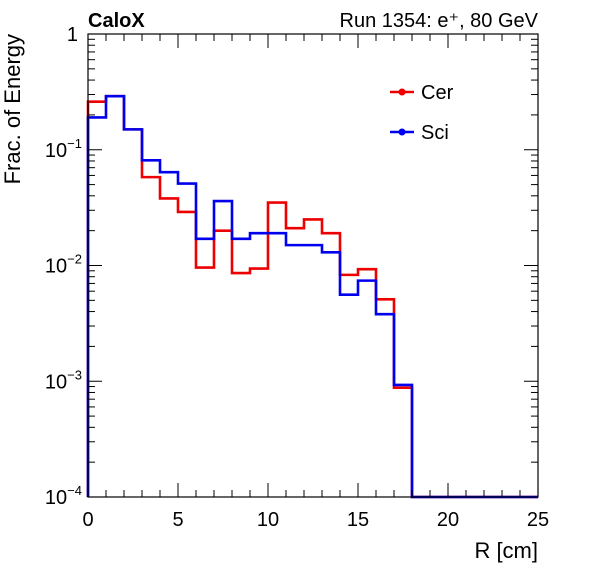  Describe the element at coordinates (538, 520) in the screenshot. I see `x-tick-label: 25` at that location.